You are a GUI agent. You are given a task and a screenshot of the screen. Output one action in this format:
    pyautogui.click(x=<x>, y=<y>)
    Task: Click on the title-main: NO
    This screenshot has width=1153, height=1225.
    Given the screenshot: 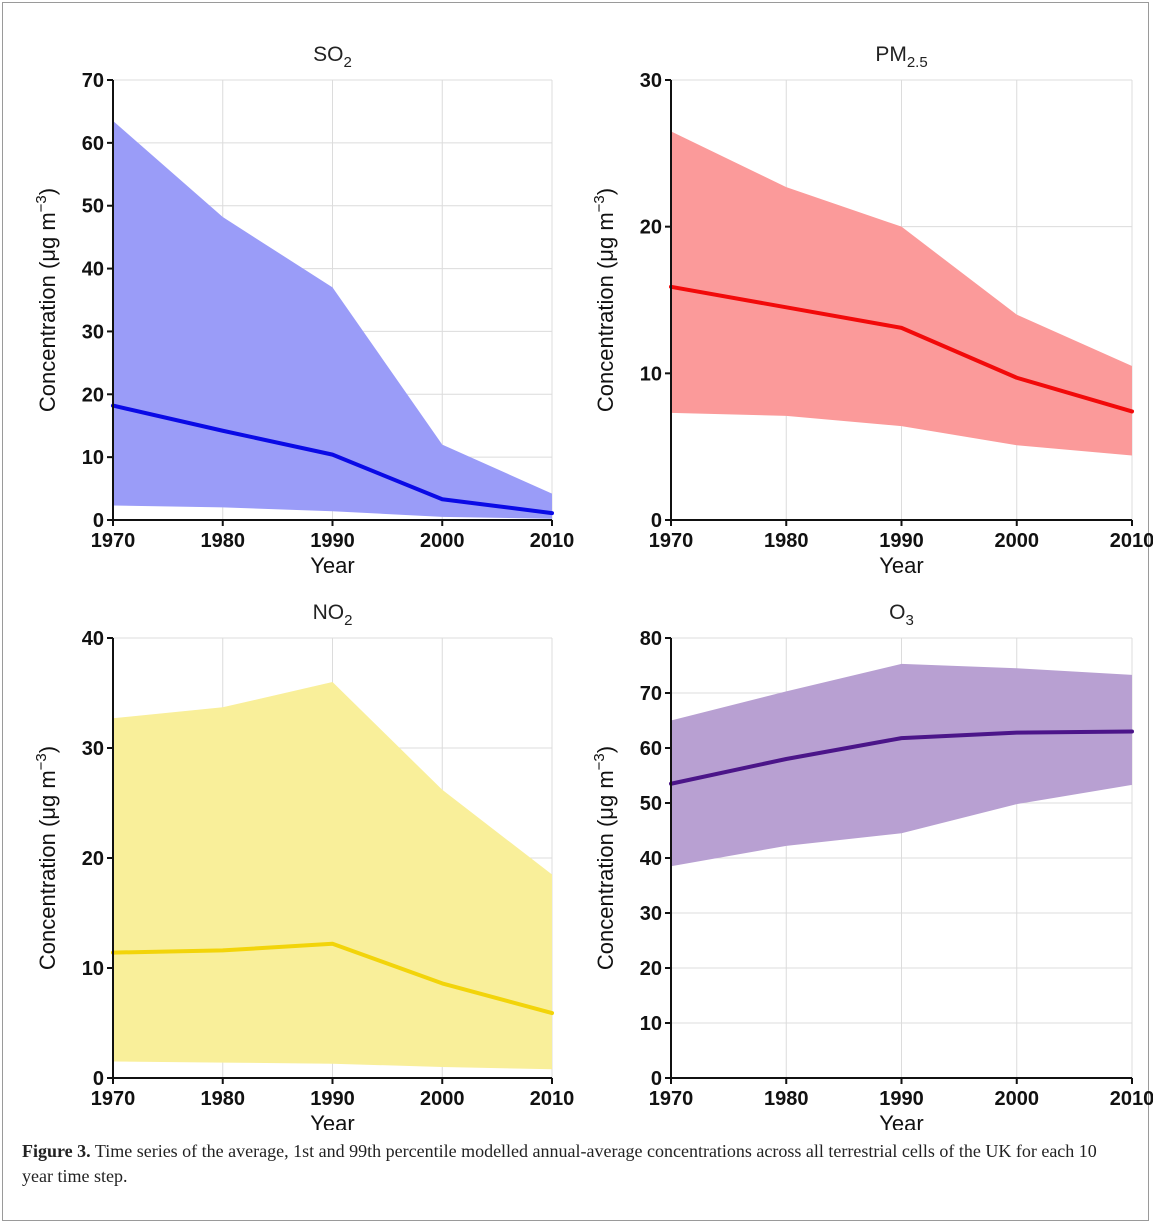 What is the action you would take?
    pyautogui.click(x=329, y=612)
    